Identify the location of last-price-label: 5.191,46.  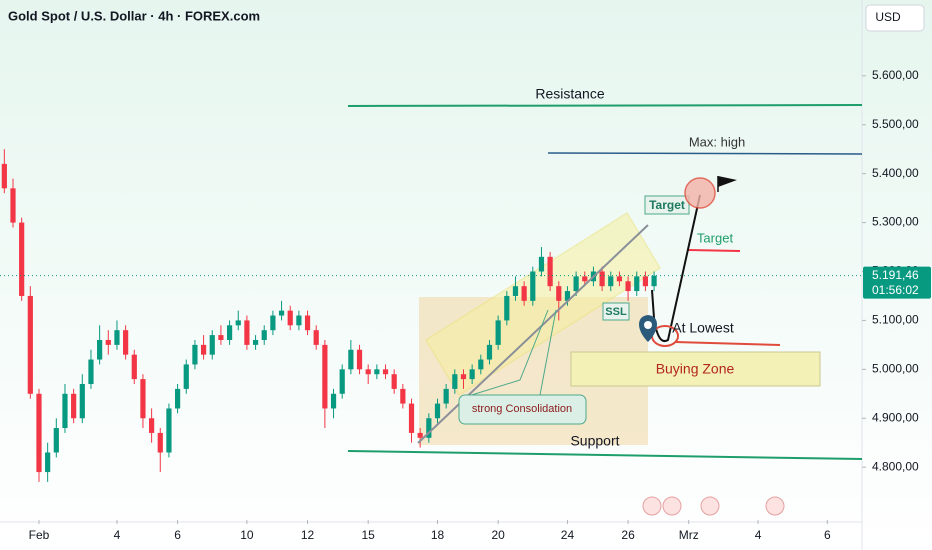
(895, 275).